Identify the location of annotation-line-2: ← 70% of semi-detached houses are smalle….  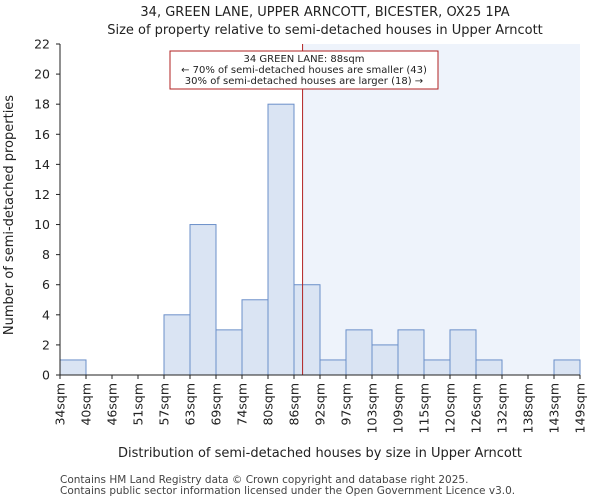
(304, 70).